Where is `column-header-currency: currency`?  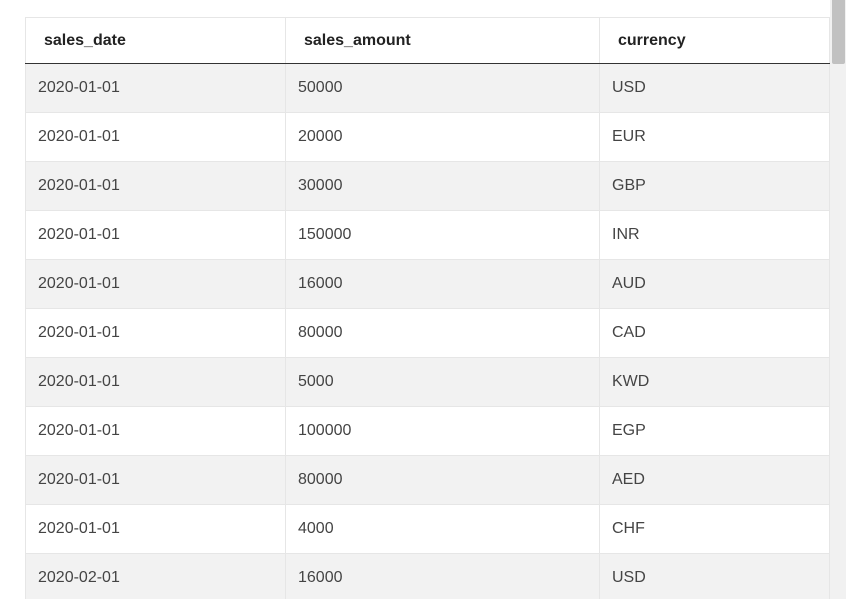
column-header-currency: currency is located at coordinates (714, 40).